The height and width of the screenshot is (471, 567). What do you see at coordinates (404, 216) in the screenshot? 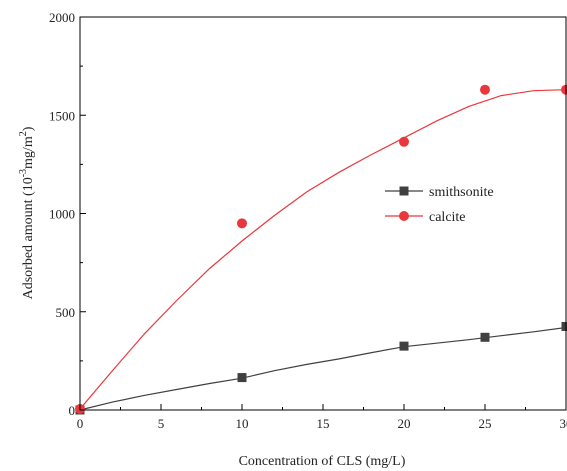
I see `legend-marker-calcite` at bounding box center [404, 216].